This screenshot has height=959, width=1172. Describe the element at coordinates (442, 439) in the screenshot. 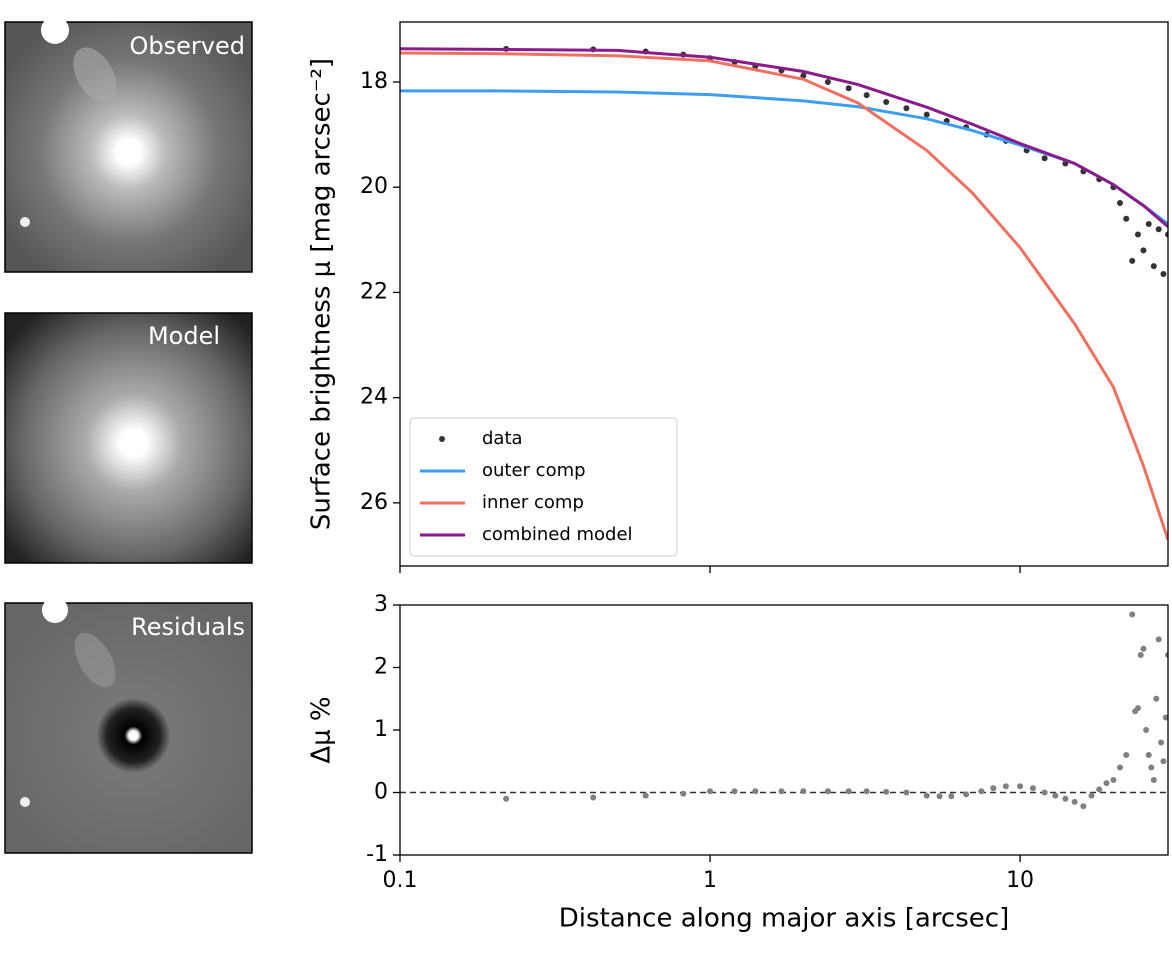

I see `legend-marker` at that location.